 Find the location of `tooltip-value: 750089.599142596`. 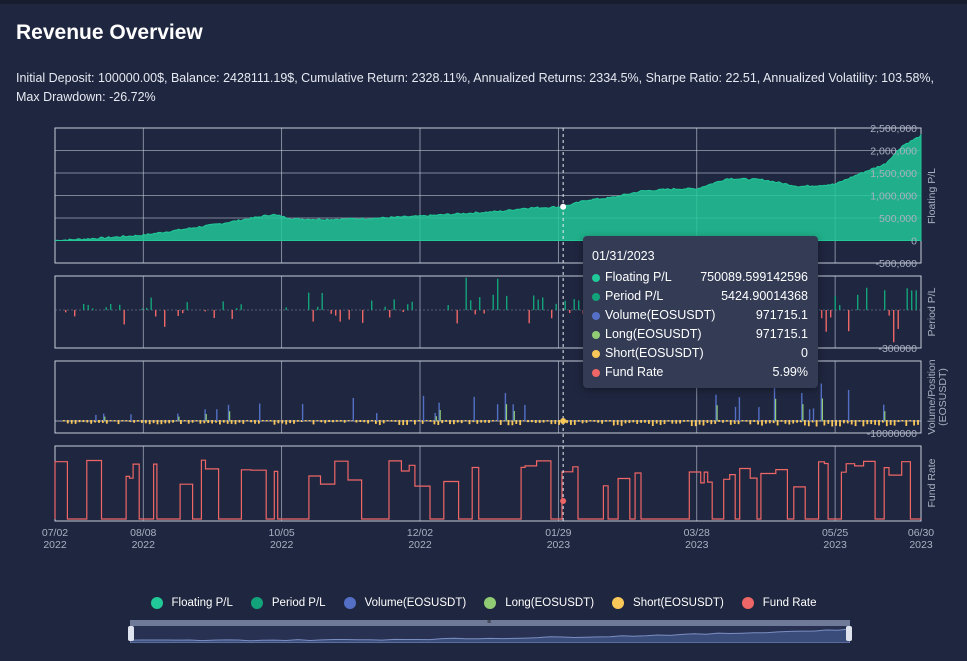

tooltip-value: 750089.599142596 is located at coordinates (754, 277).